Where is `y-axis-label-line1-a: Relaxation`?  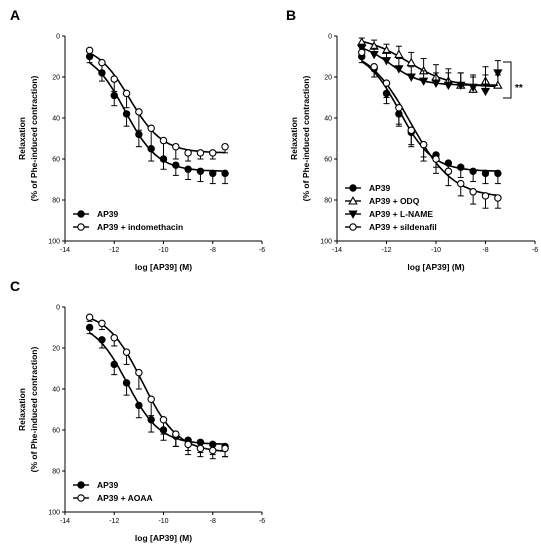
y-axis-label-line1-a: Relaxation is located at coordinates (22, 138).